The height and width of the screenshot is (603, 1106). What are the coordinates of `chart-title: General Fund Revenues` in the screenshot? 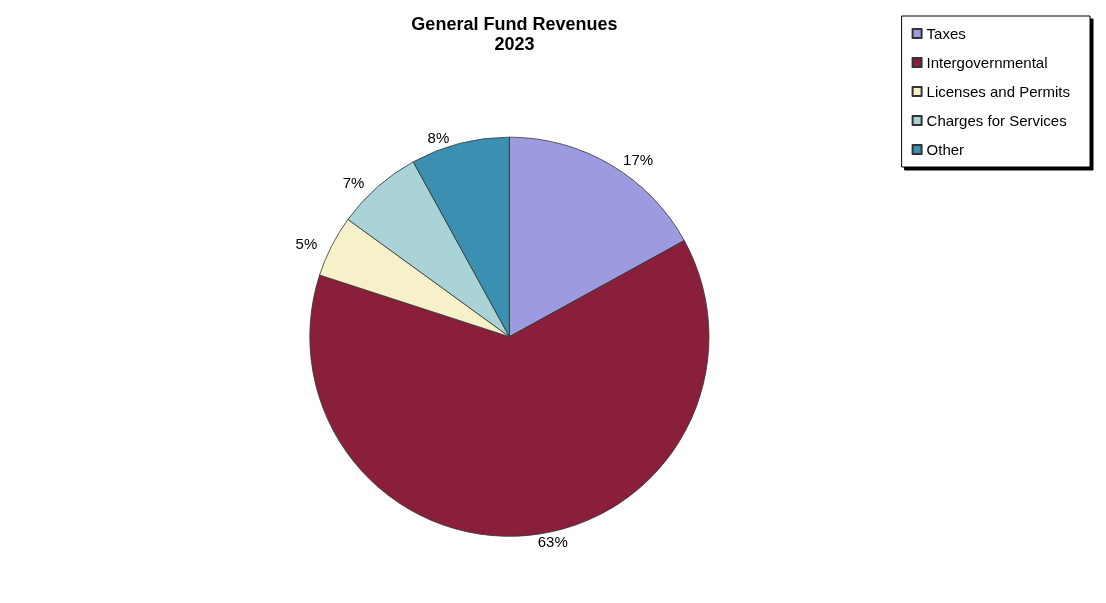 It's located at (514, 24).